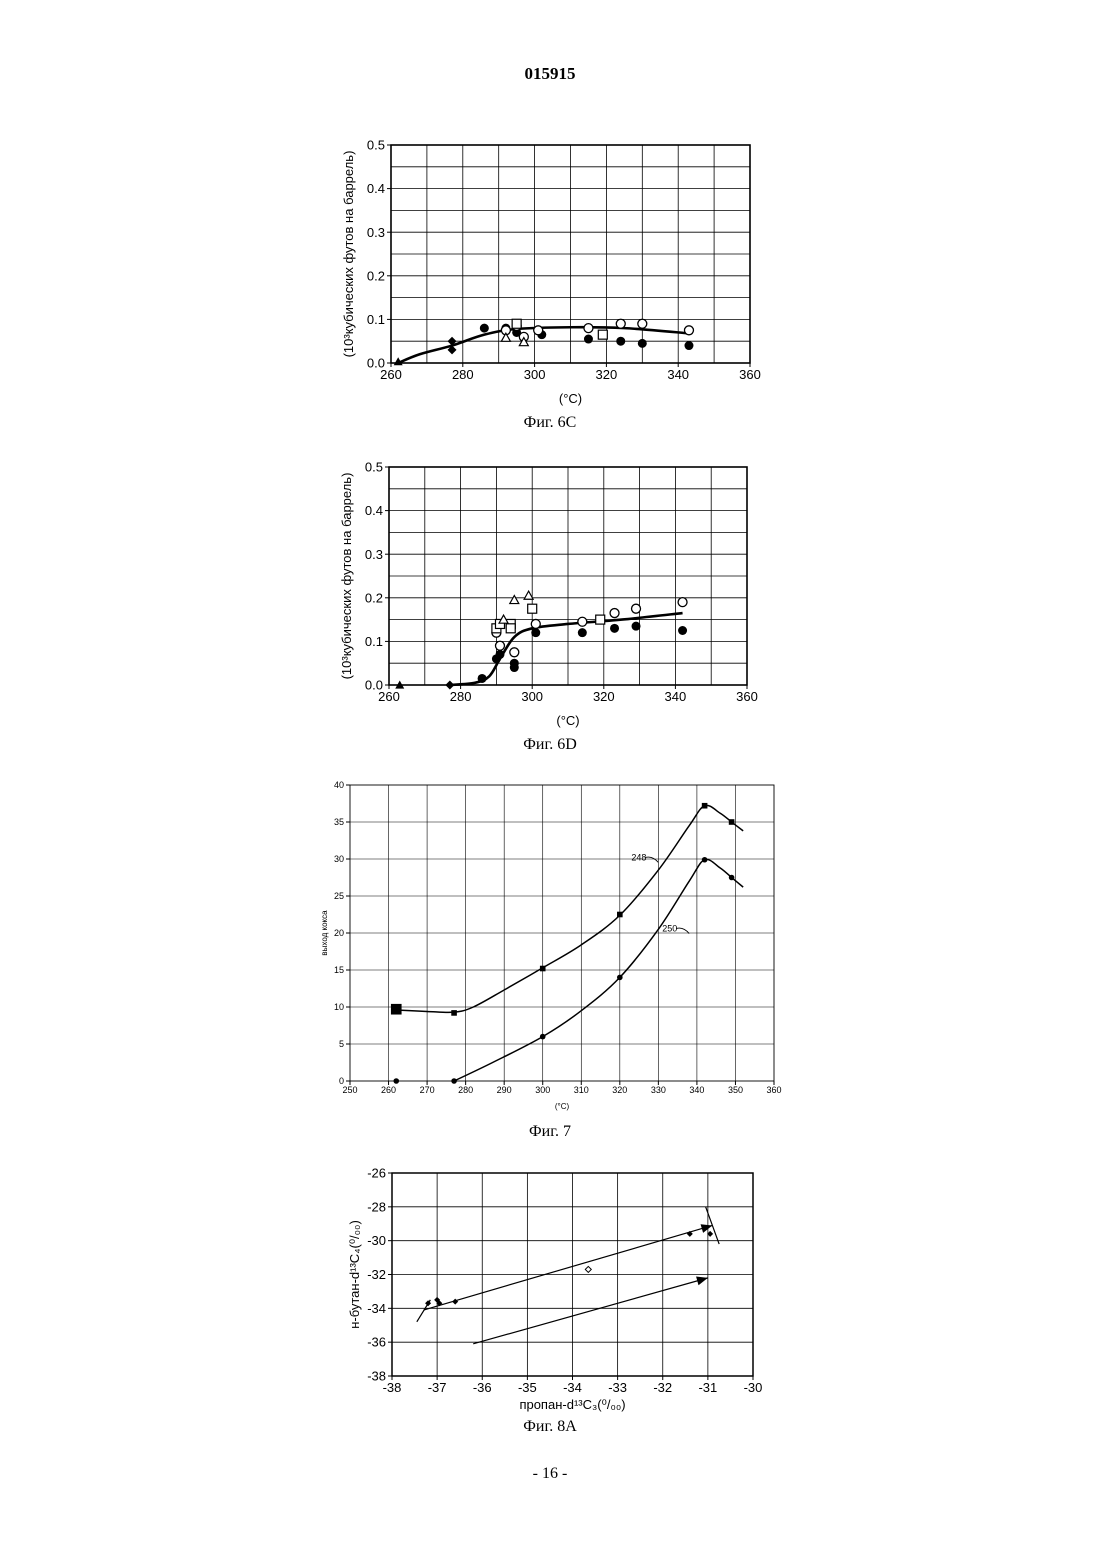 The image size is (1100, 1556). Describe the element at coordinates (550, 1427) in the screenshot. I see `figure-8a-caption: Фиг. 8А` at that location.